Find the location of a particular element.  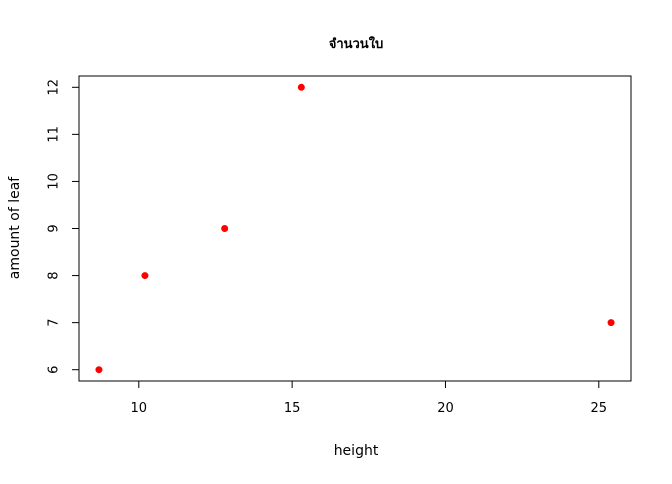

x-axis-label: height is located at coordinates (356, 451).